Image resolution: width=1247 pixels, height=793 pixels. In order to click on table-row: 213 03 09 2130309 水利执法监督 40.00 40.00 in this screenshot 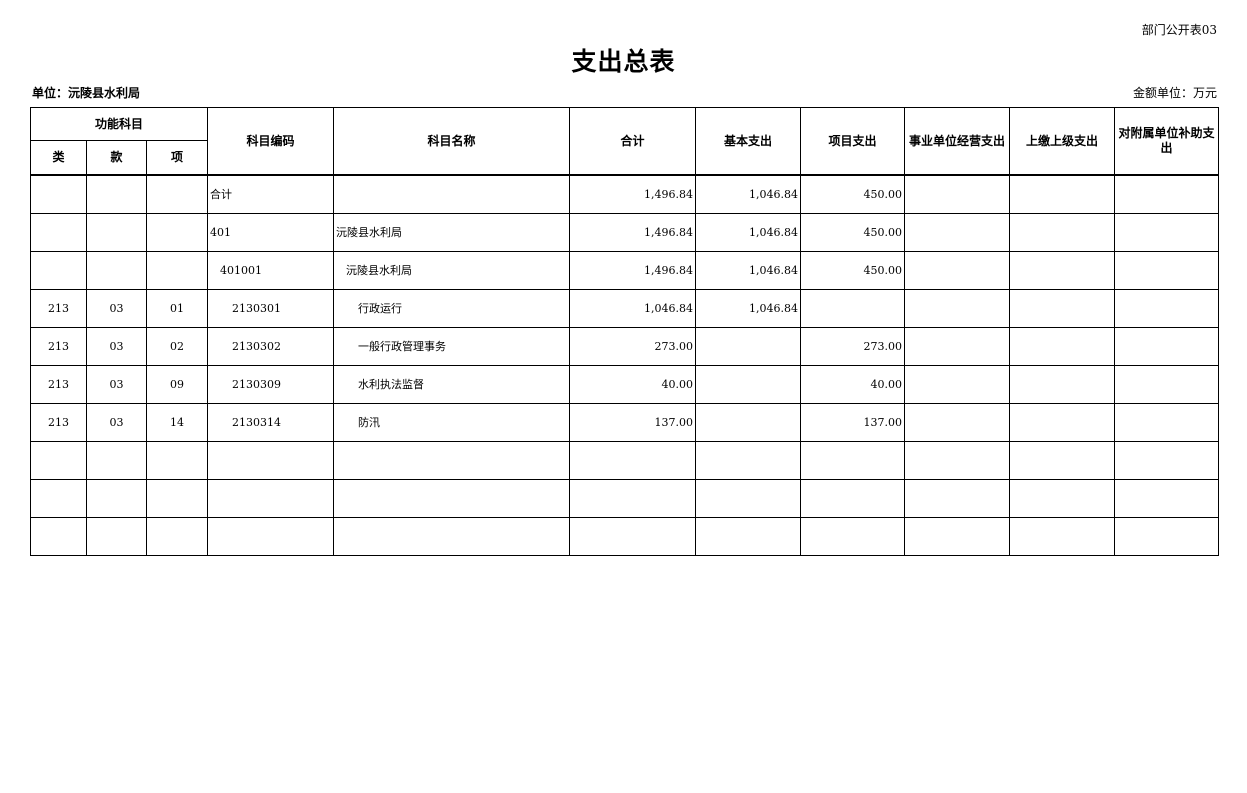, I will do `click(624, 384)`.